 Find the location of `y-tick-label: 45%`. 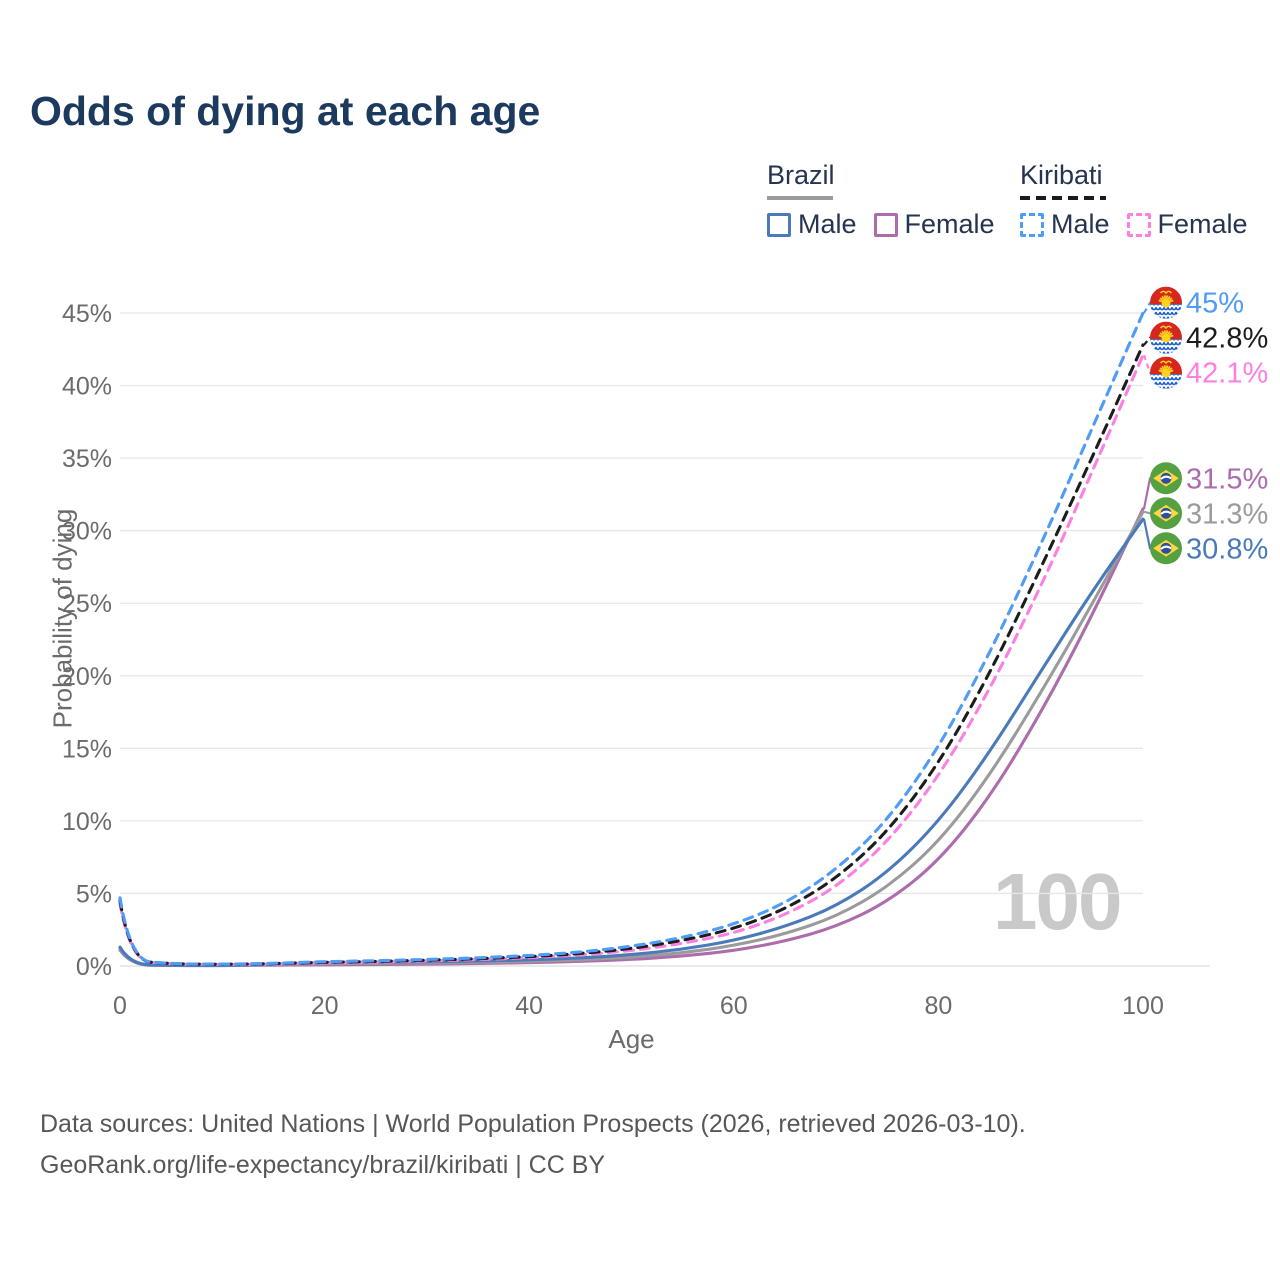

y-tick-label: 45% is located at coordinates (87, 314).